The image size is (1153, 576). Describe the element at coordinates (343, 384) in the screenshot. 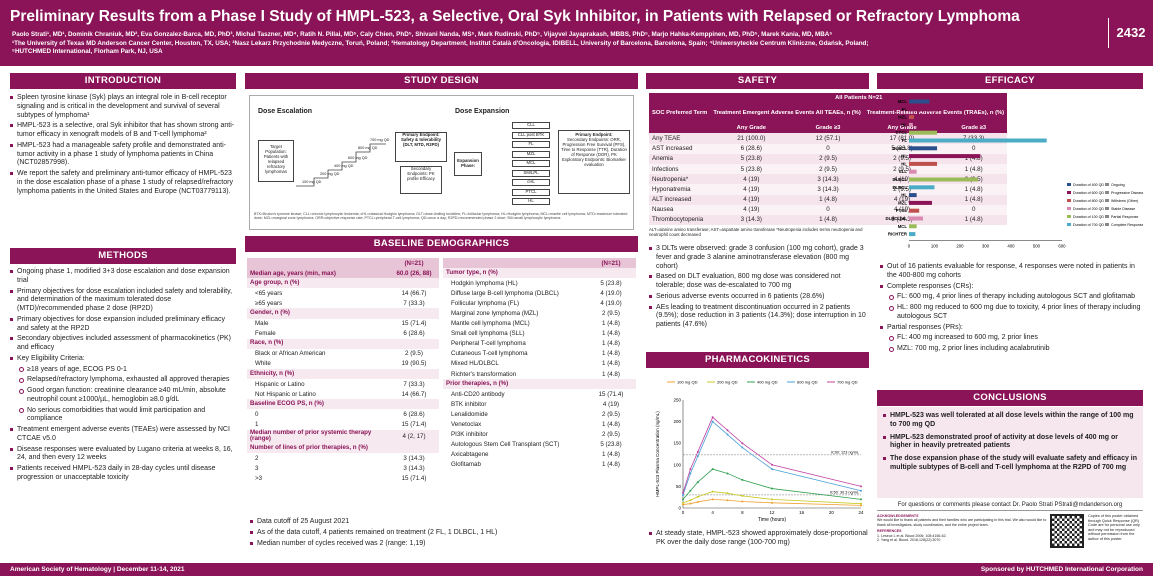

I see `table-row: Hispanic or Latino 7 (33.3)` at that location.